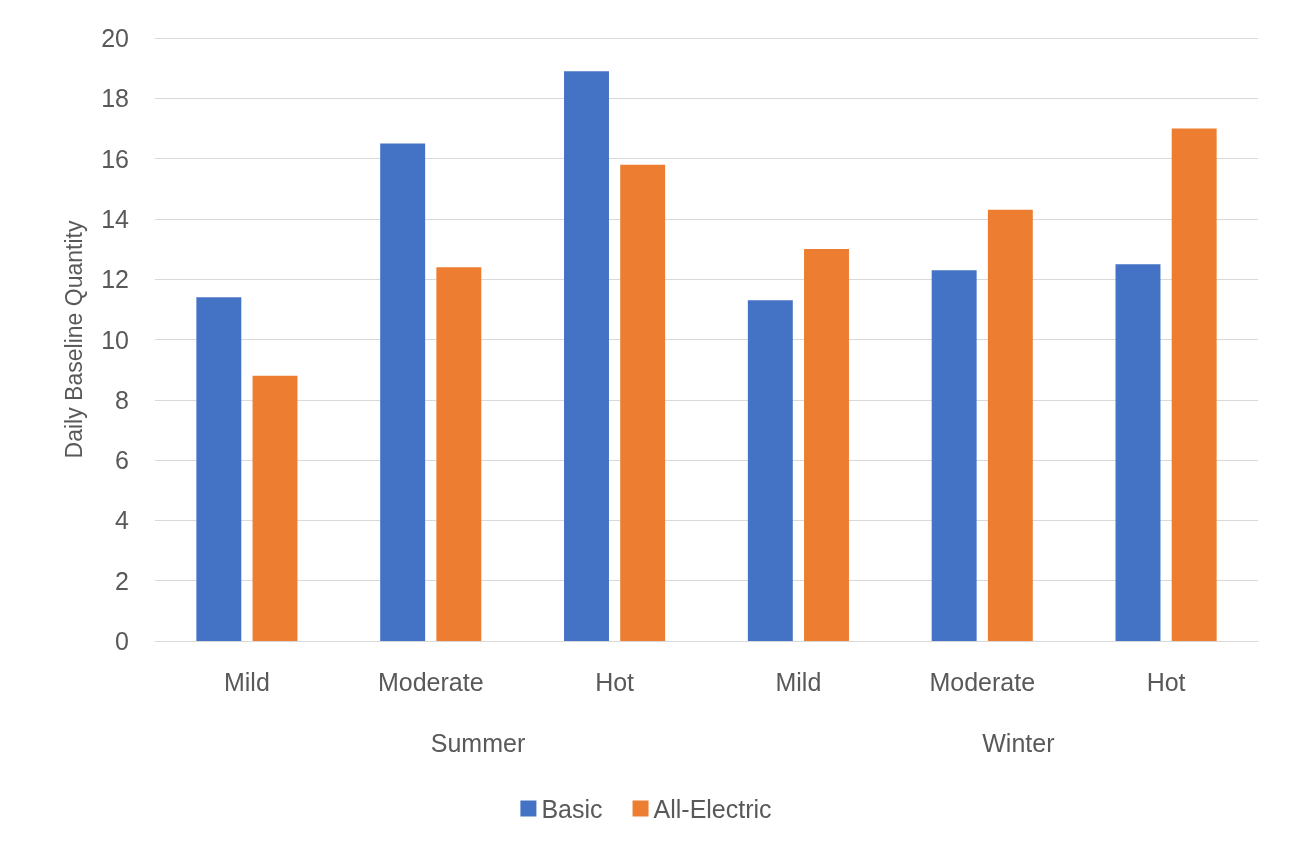 Image resolution: width=1292 pixels, height=844 pixels. What do you see at coordinates (122, 641) in the screenshot?
I see `y-tick-label: 0` at bounding box center [122, 641].